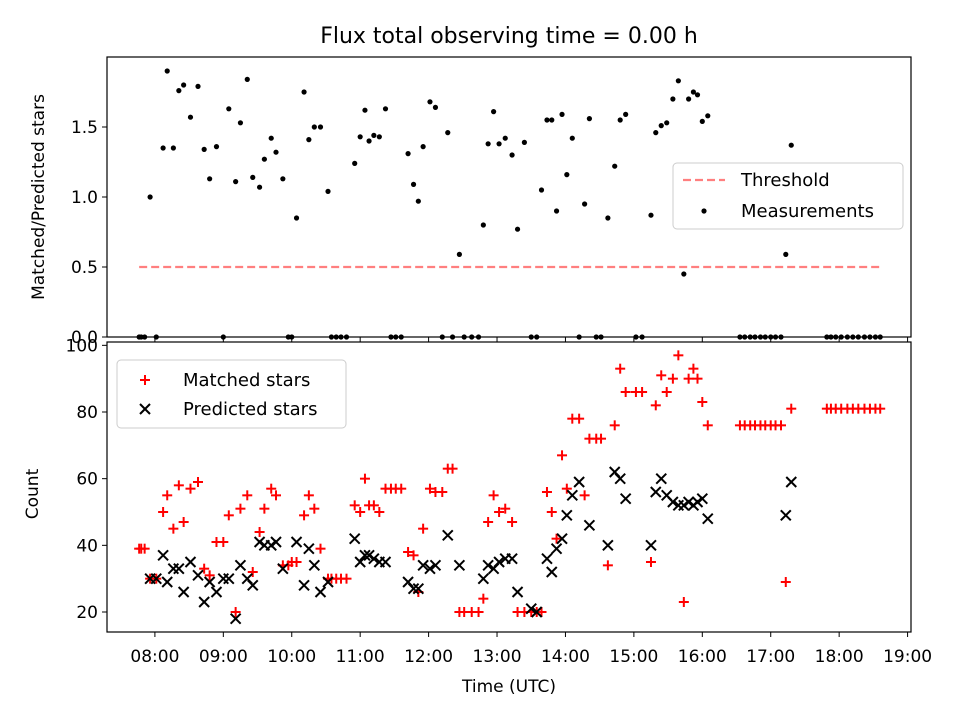  I want to click on top-y-tick-label: 0.5, so click(84, 268).